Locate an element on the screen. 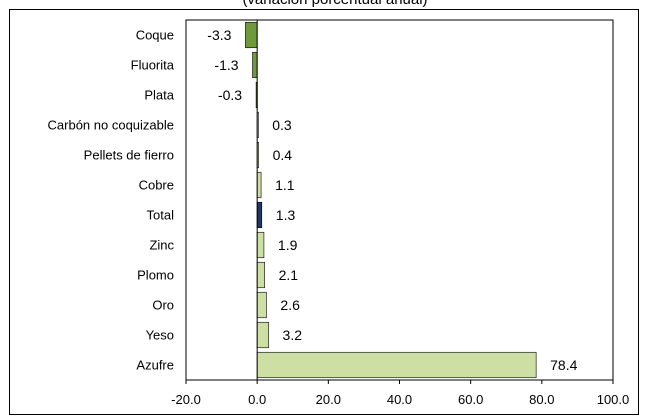  data-label: 0.4 is located at coordinates (283, 155).